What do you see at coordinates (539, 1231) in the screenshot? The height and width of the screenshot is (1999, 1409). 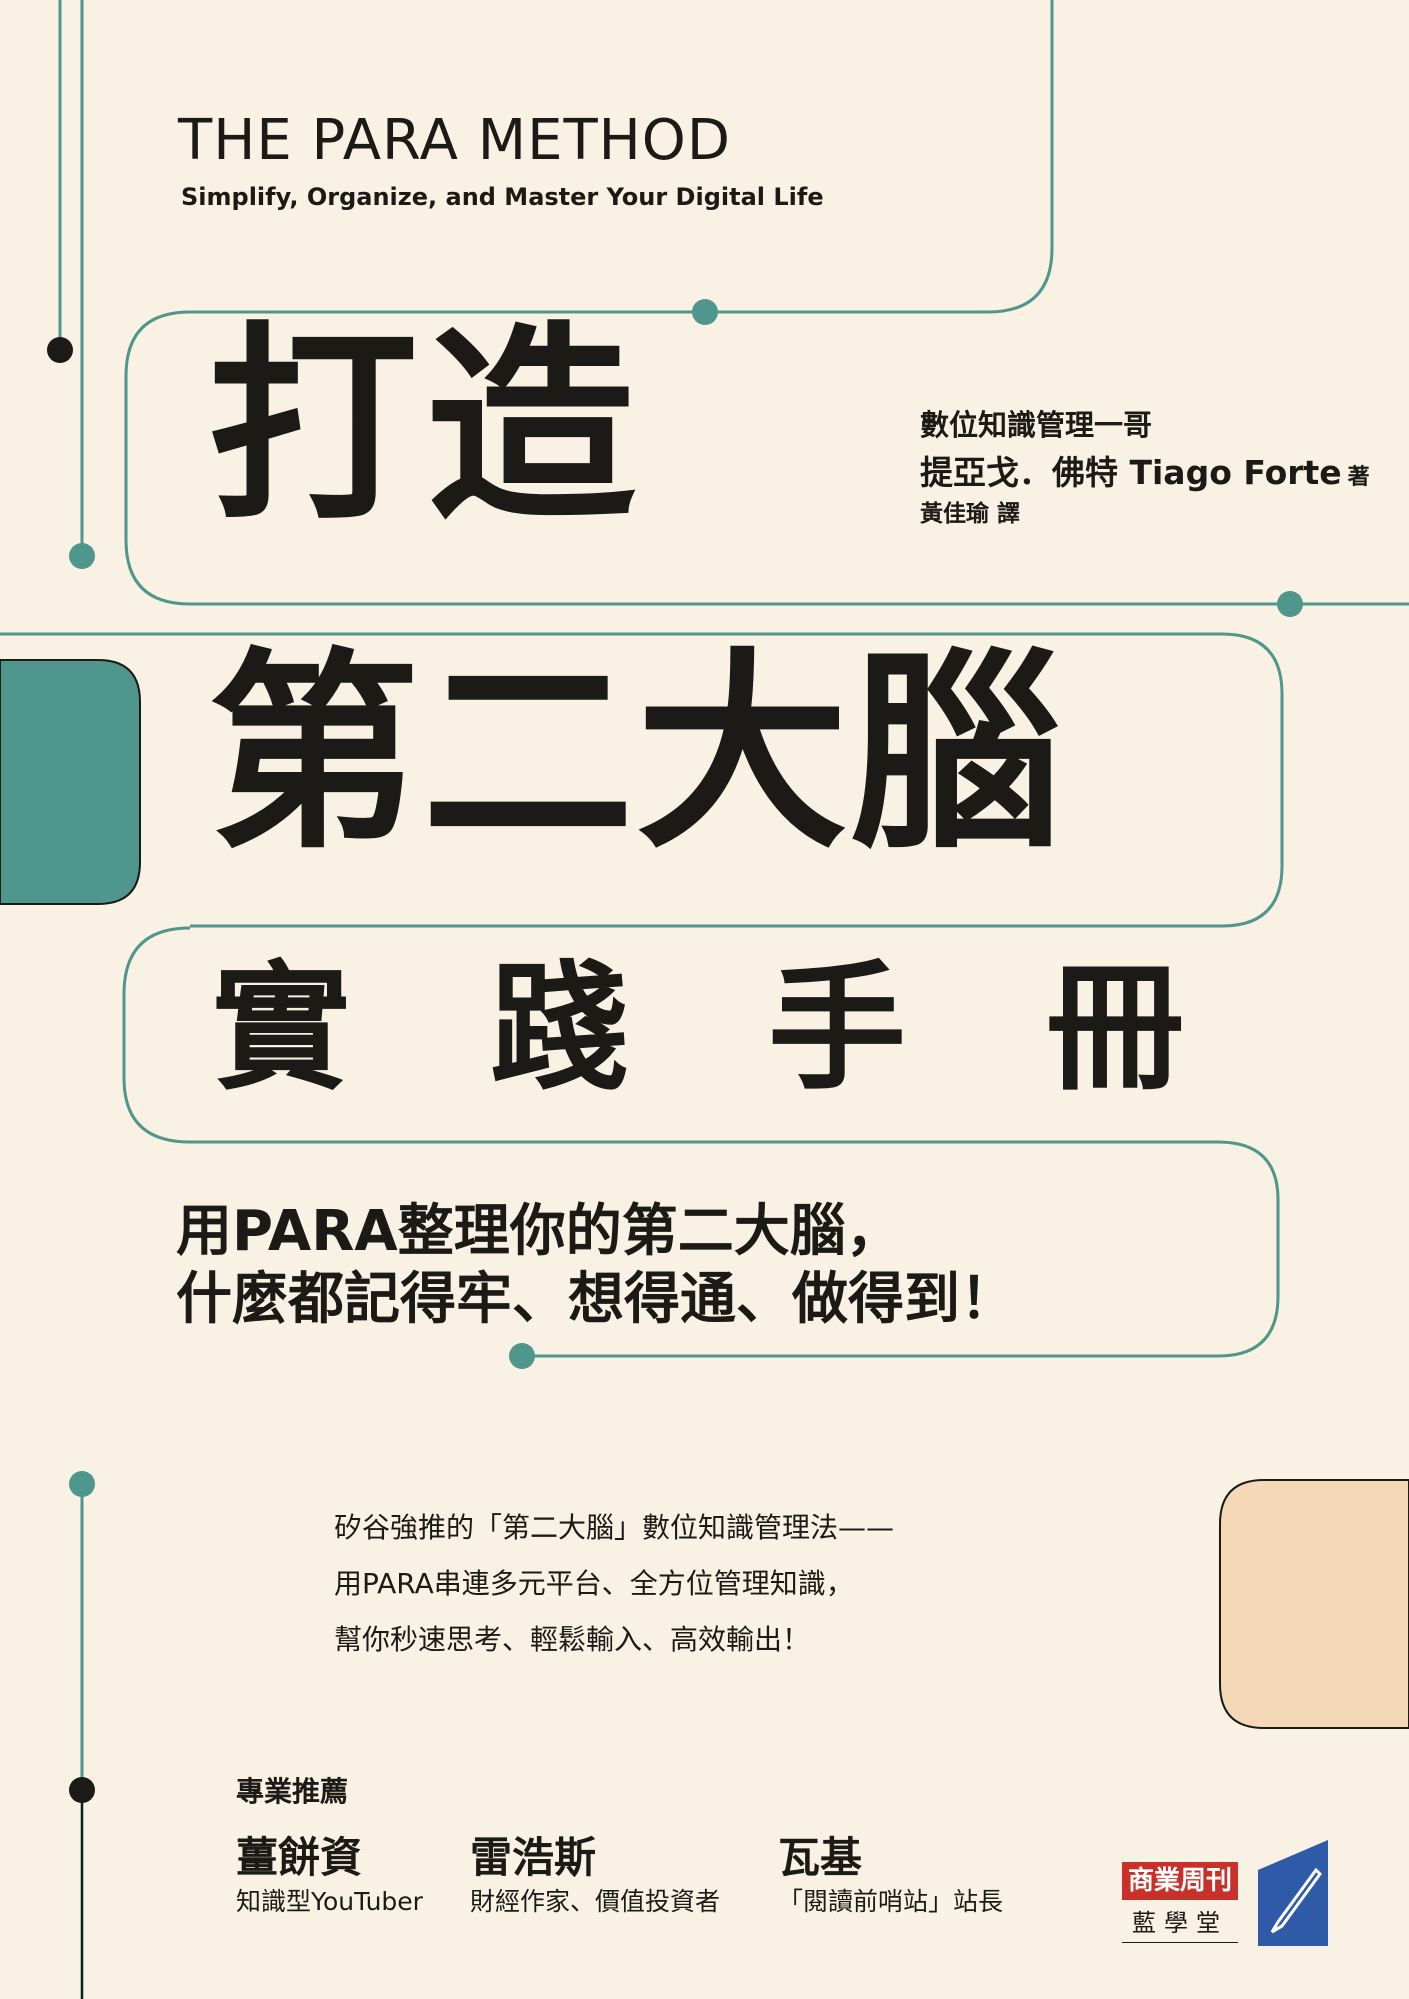 I see `tagline-line-1: 用PARA整理你的第二大腦，` at bounding box center [539, 1231].